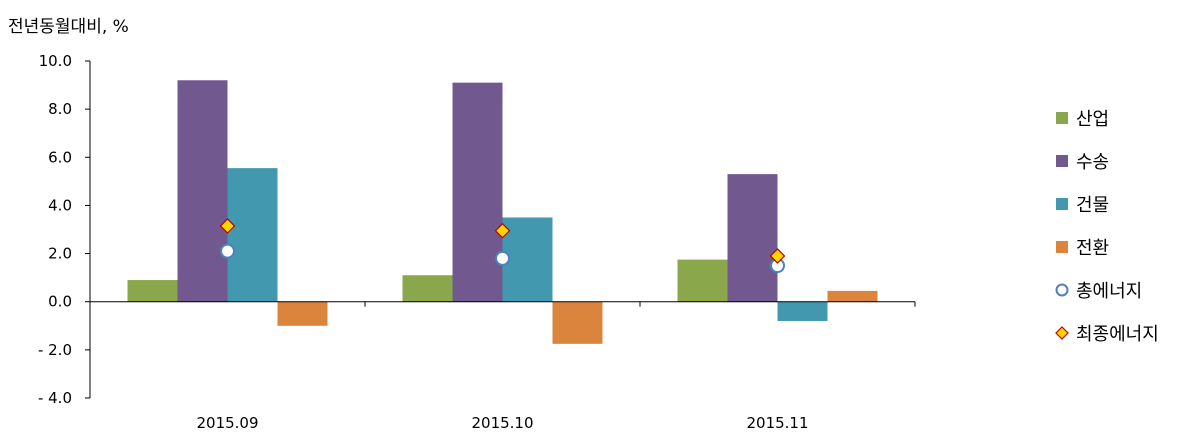 The image size is (1200, 440). I want to click on x-tick-label: 2015.09, so click(227, 423).